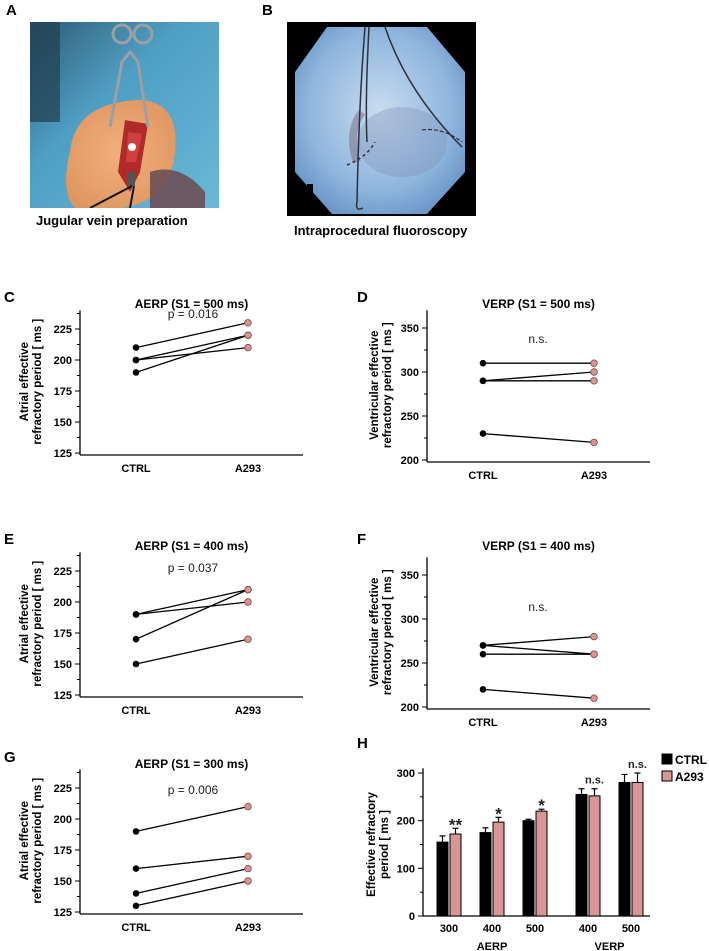  I want to click on significance-label: *, so click(498, 813).